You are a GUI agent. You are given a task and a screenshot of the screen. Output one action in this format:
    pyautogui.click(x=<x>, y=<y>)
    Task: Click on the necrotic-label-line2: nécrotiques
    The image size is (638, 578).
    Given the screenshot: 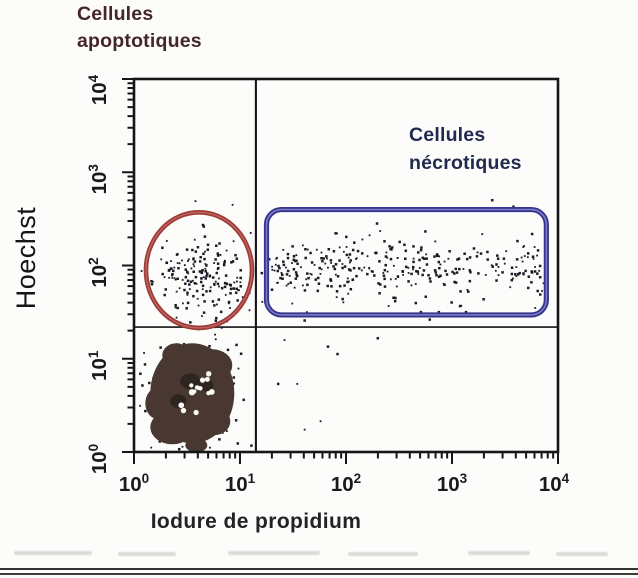 What is the action you would take?
    pyautogui.click(x=465, y=163)
    